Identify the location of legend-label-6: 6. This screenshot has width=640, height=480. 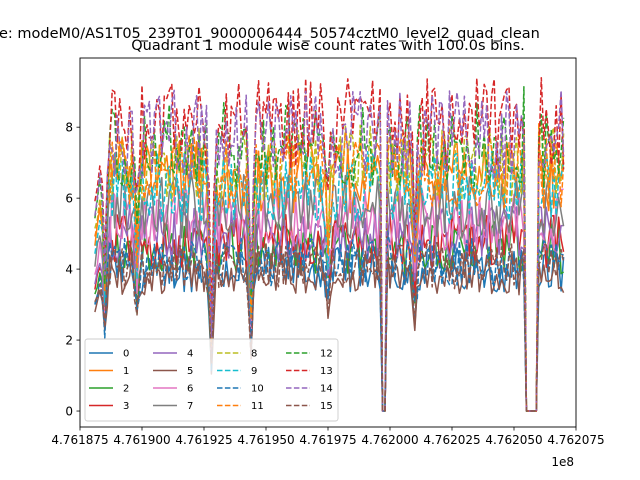
(190, 389).